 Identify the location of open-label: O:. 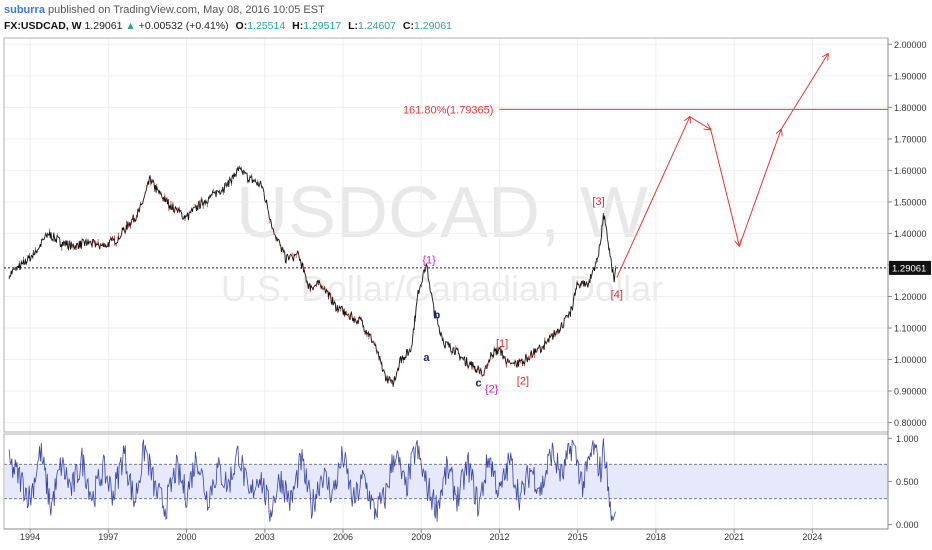
(241, 26).